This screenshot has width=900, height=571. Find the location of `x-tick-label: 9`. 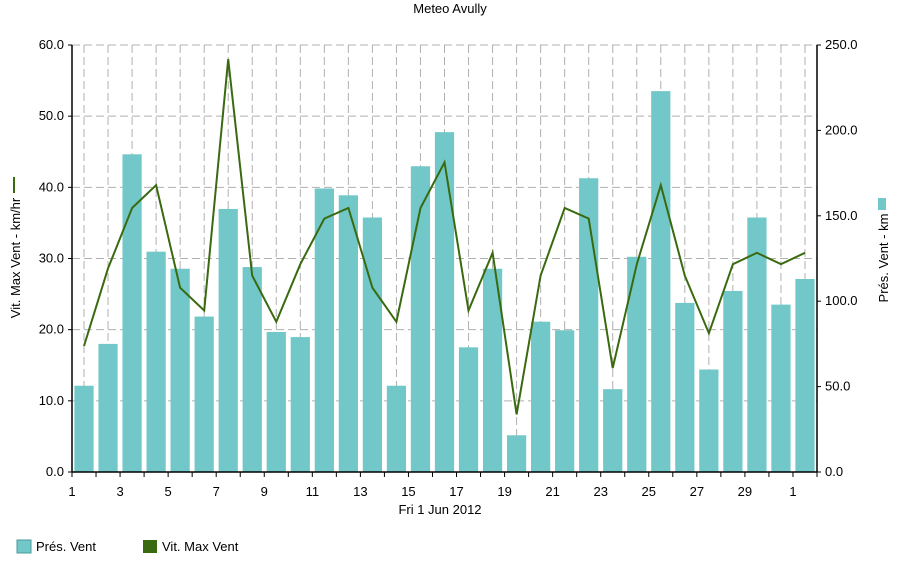

x-tick-label: 9 is located at coordinates (264, 491).